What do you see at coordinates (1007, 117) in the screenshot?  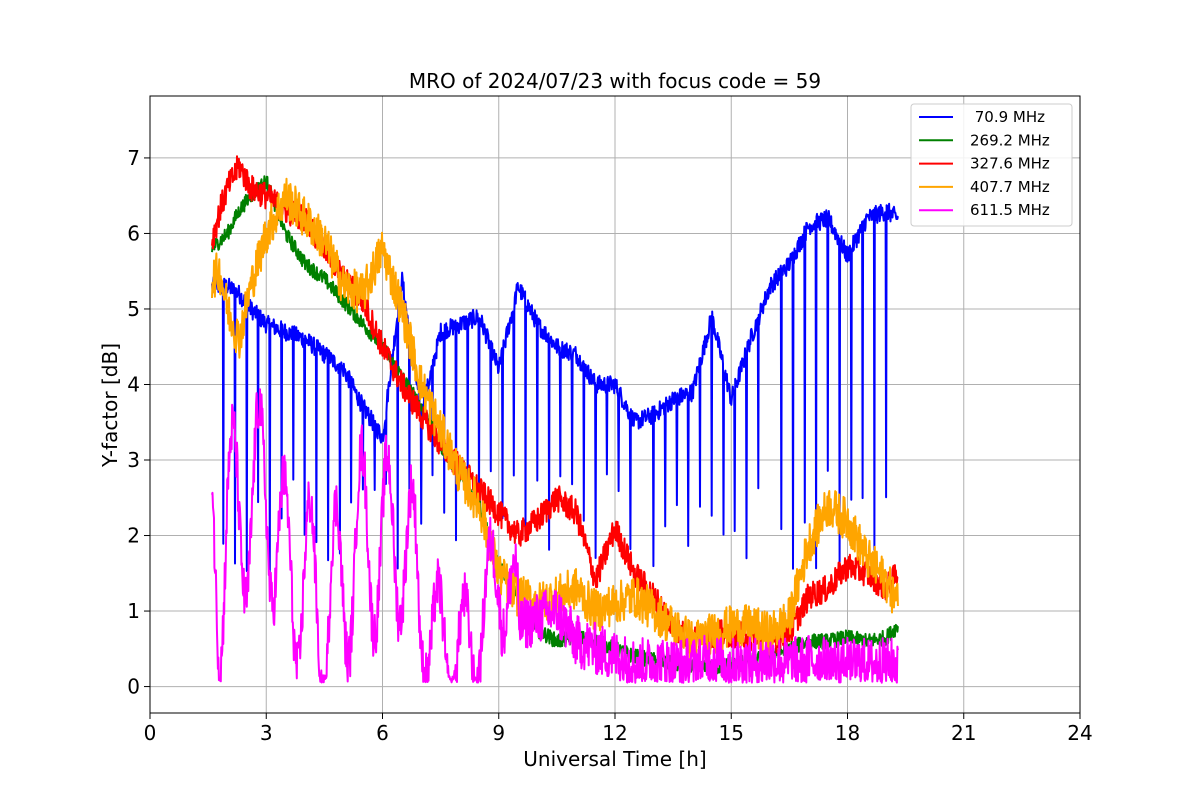 I see `legend-entry: 70.9 MHz` at bounding box center [1007, 117].